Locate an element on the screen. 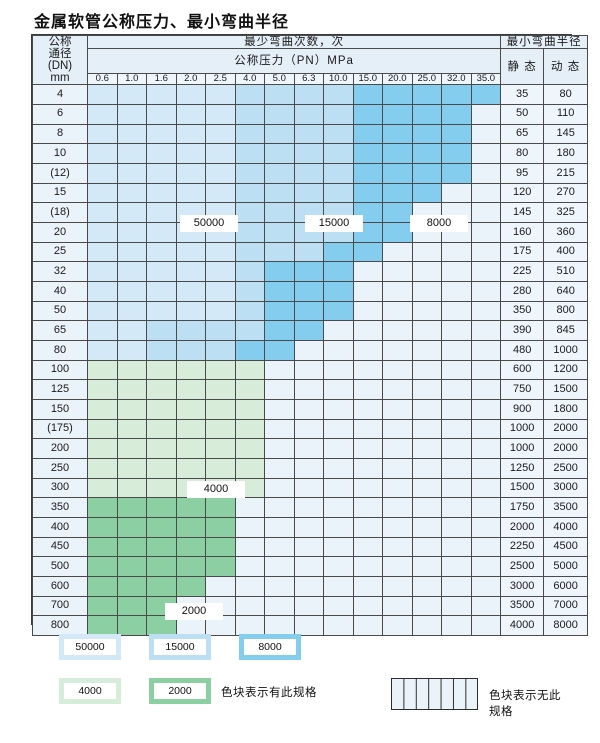 The image size is (600, 743). no-spec-swatch is located at coordinates (434, 694).